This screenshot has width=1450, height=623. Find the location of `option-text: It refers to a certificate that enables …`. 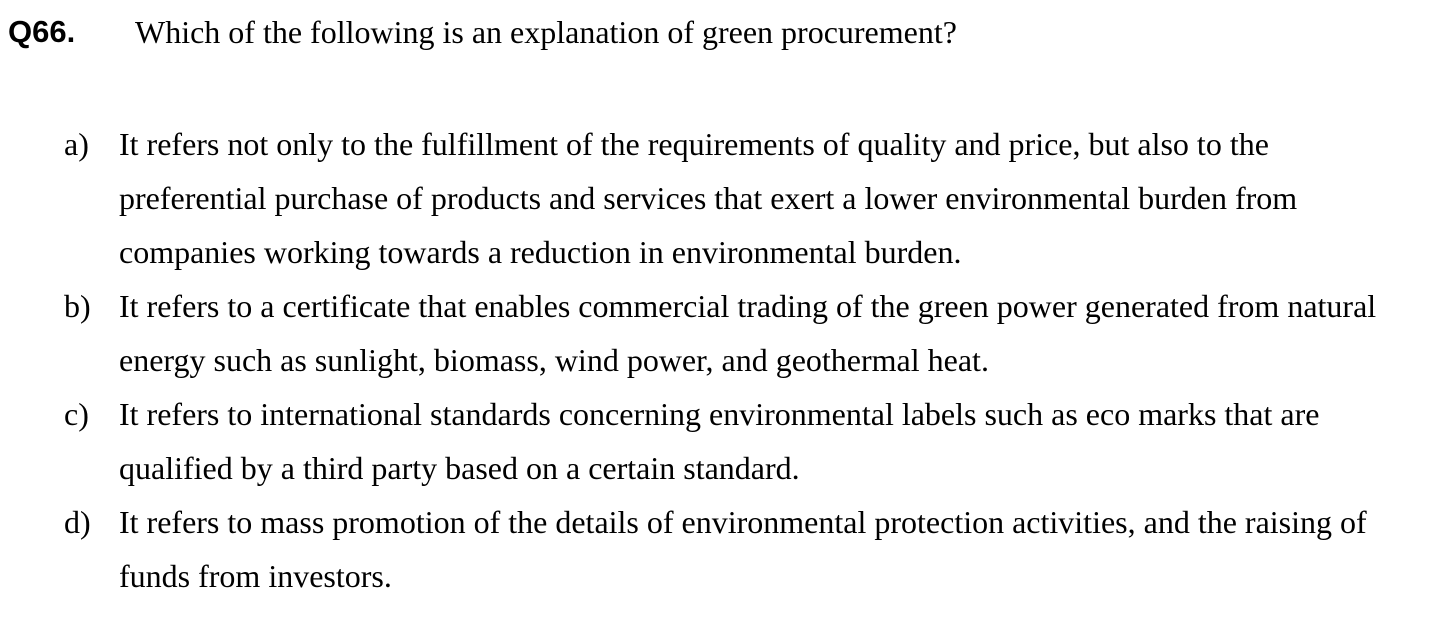

option-text: It refers to a certificate that enables … is located at coordinates (748, 333).